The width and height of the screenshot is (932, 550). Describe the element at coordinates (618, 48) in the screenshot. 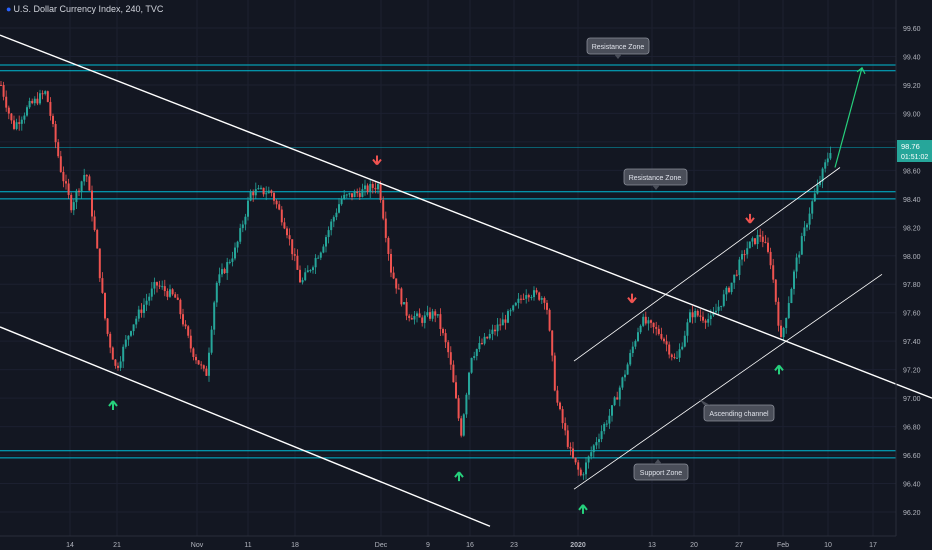

I see `resistance-top-callout: Resistance Zone` at that location.